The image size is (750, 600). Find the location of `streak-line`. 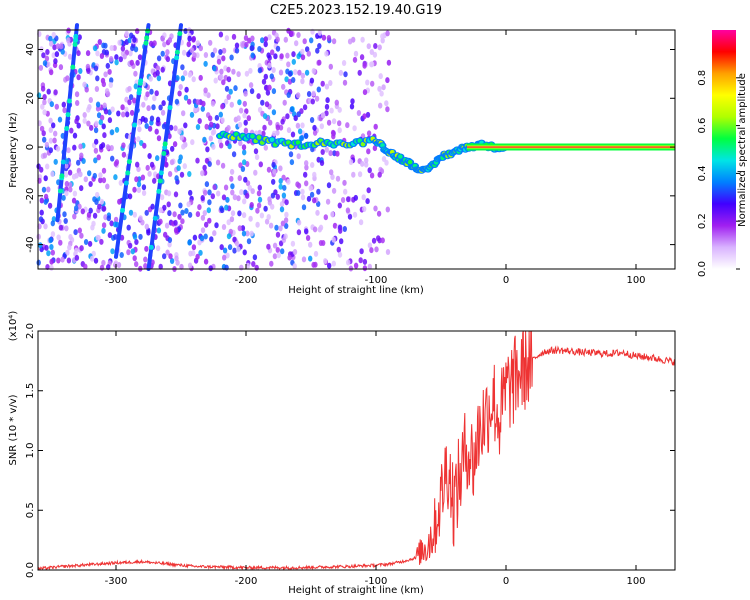

streak-line is located at coordinates (132, 141).